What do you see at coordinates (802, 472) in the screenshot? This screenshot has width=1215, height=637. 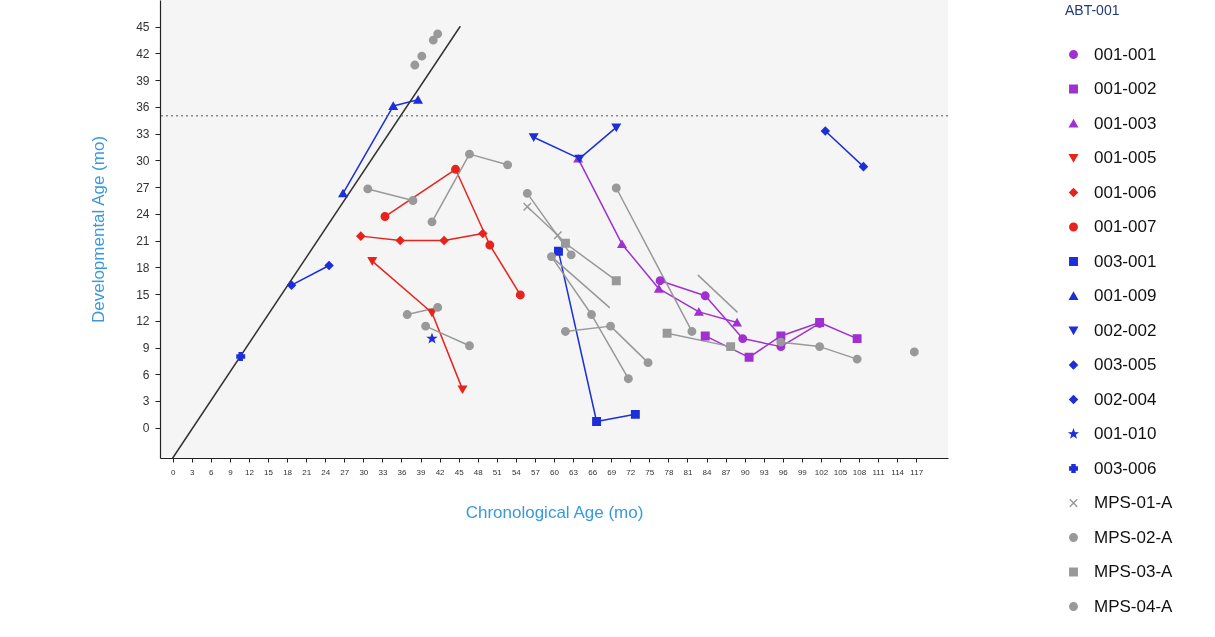 I see `x-tick-label: 99` at bounding box center [802, 472].